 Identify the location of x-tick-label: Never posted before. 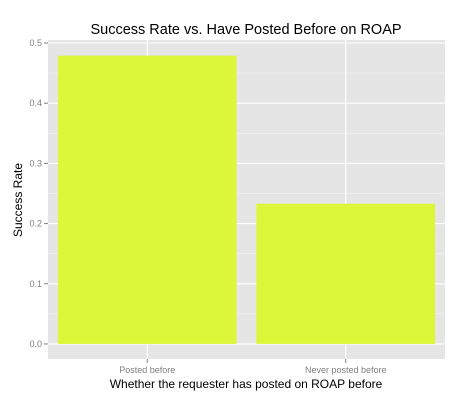
(346, 370).